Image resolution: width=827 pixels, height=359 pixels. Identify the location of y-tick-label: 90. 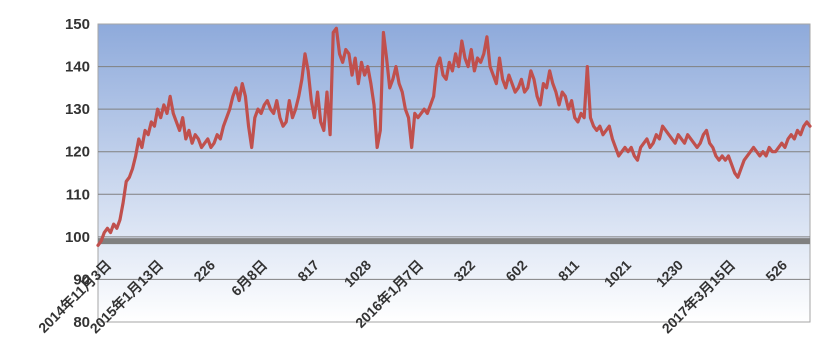
(81, 279).